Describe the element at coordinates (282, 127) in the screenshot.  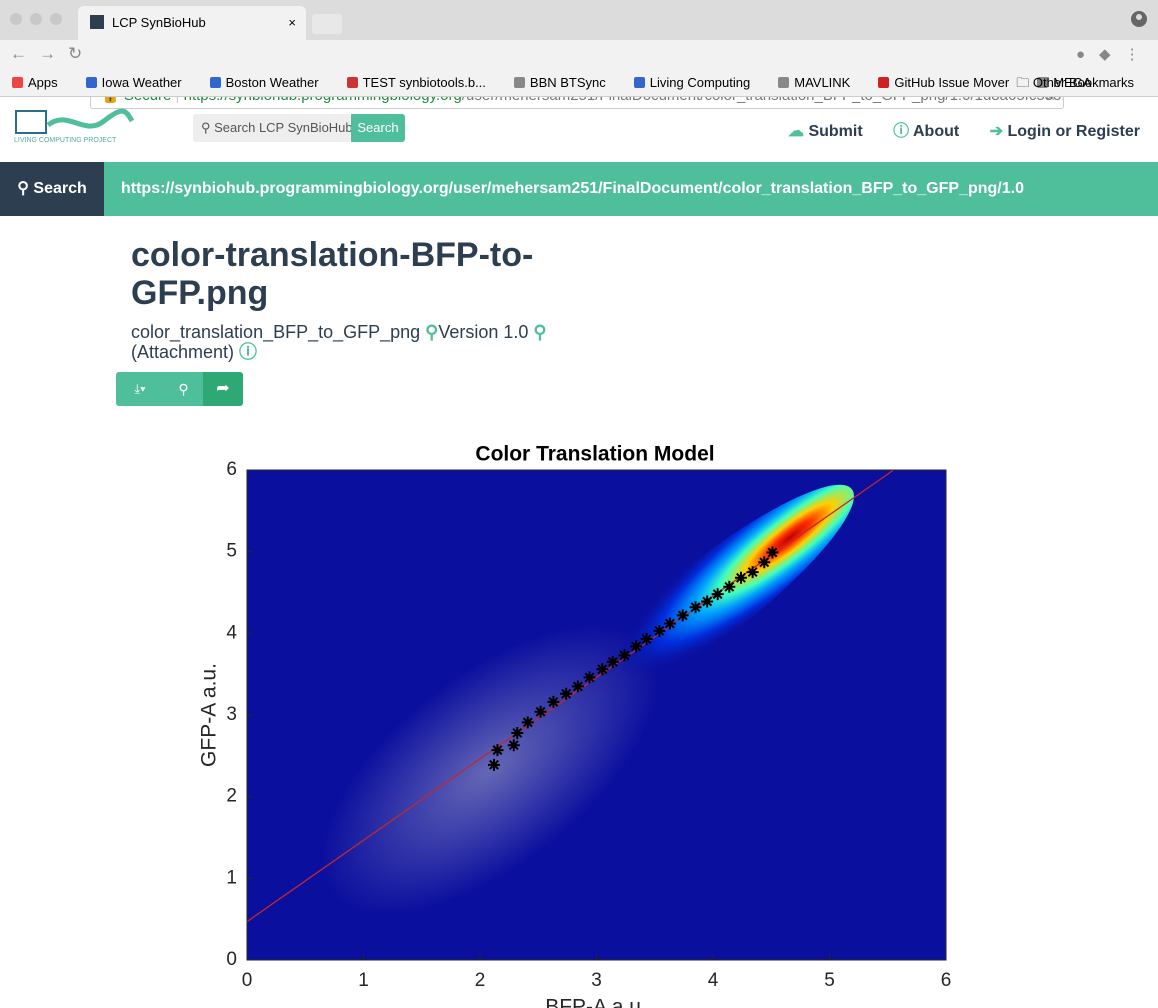
I see `search-placeholder: Search LCP SynBioHub` at that location.